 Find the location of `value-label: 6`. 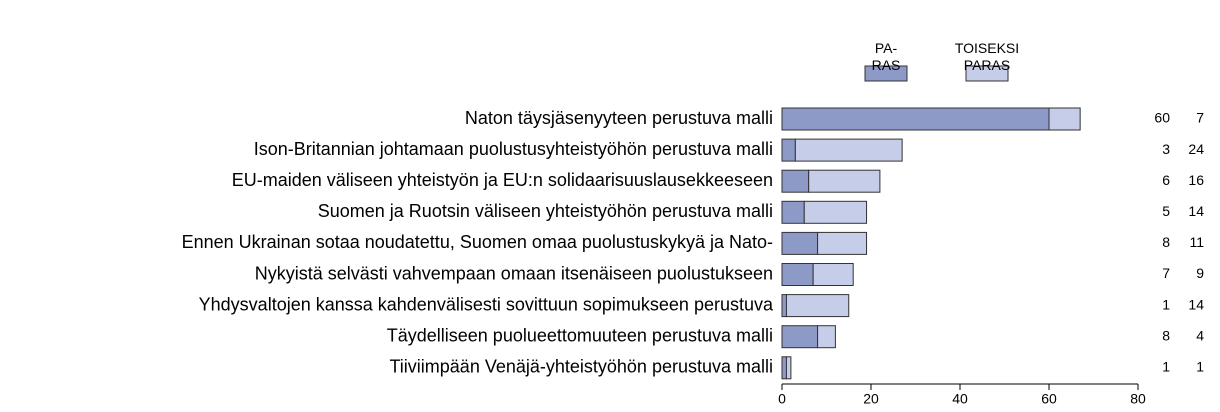

value-label: 6 is located at coordinates (1166, 180).